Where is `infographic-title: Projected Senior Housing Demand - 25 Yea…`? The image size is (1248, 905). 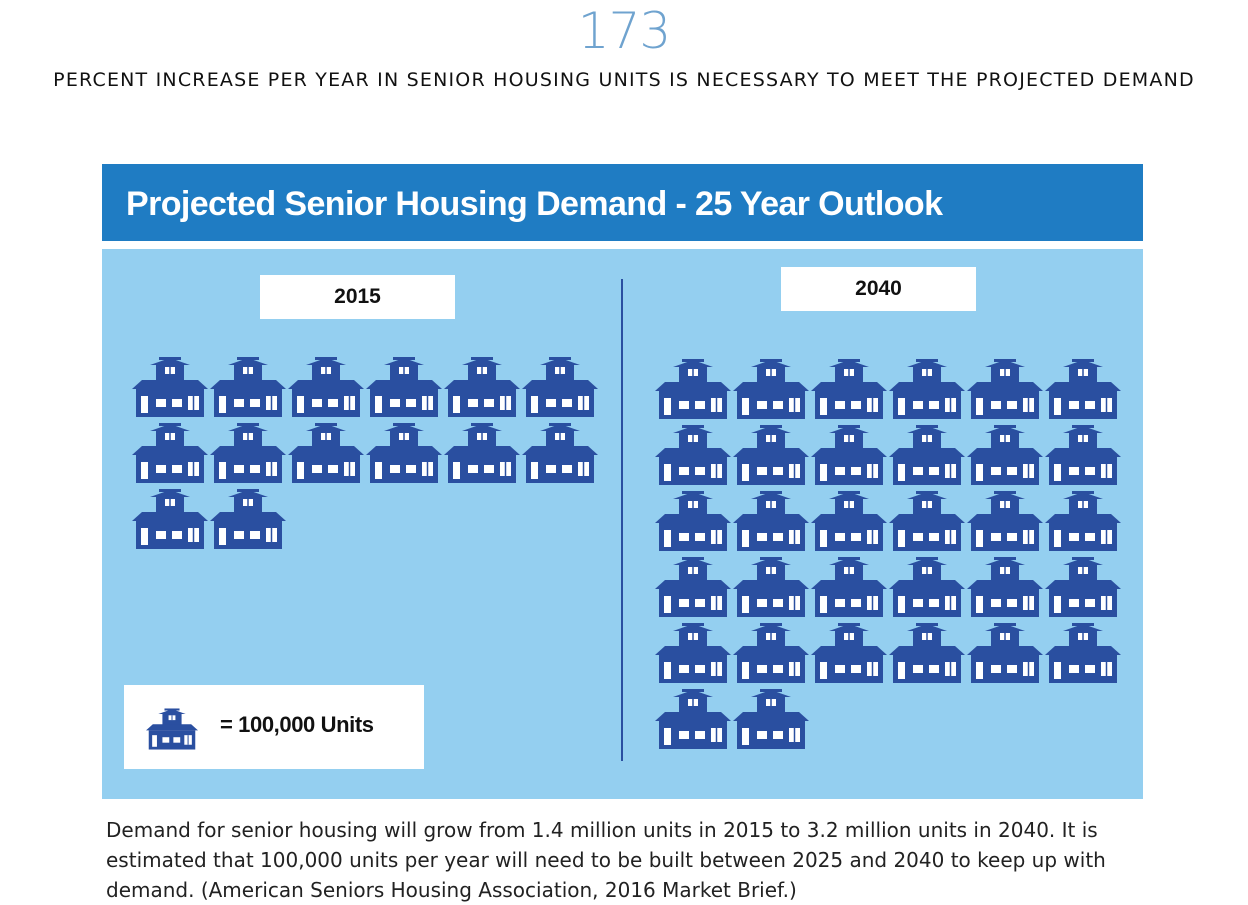
infographic-title: Projected Senior Housing Demand - 25 Yea… is located at coordinates (534, 204).